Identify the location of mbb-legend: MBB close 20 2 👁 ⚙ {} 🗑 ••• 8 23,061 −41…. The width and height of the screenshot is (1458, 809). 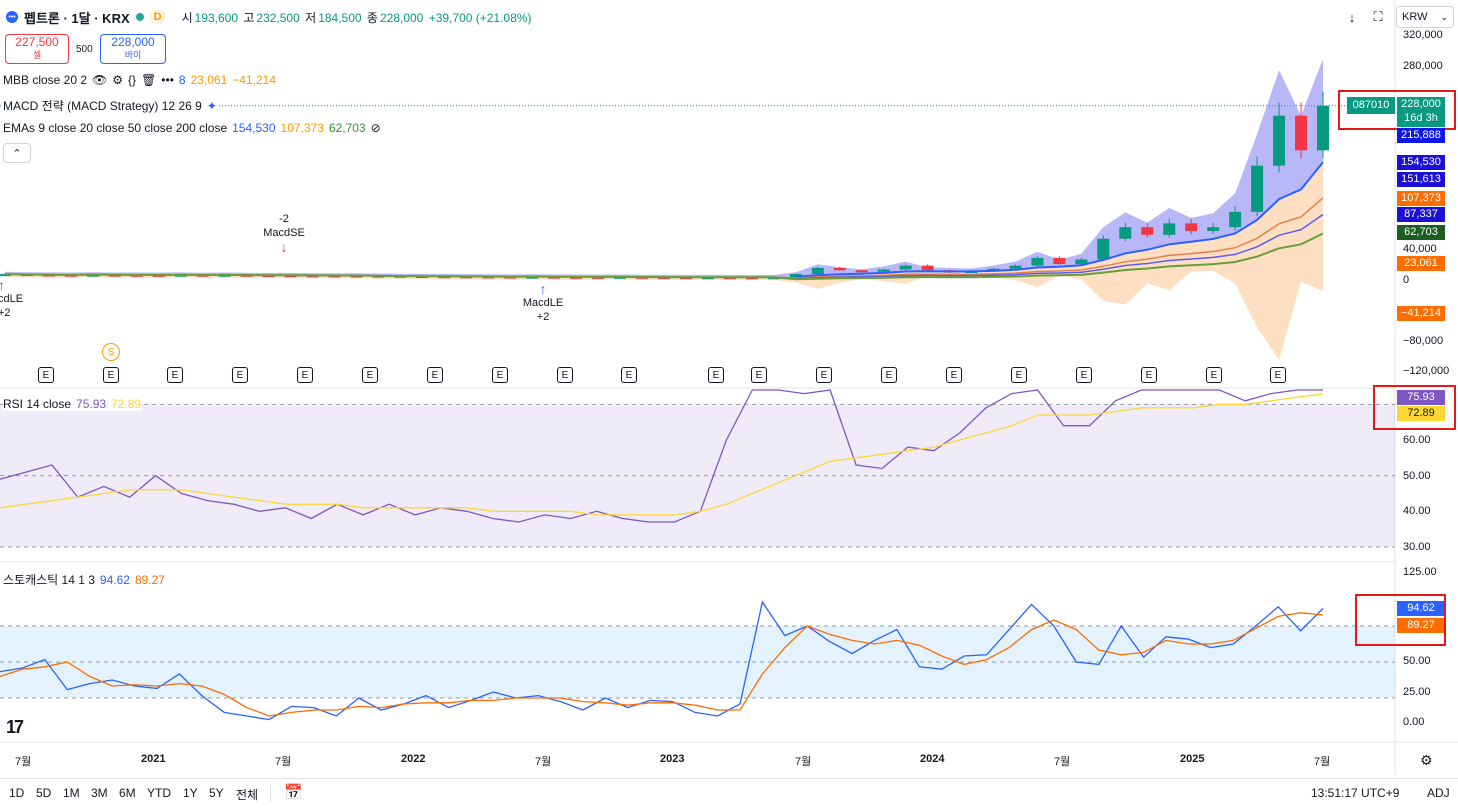
(140, 80).